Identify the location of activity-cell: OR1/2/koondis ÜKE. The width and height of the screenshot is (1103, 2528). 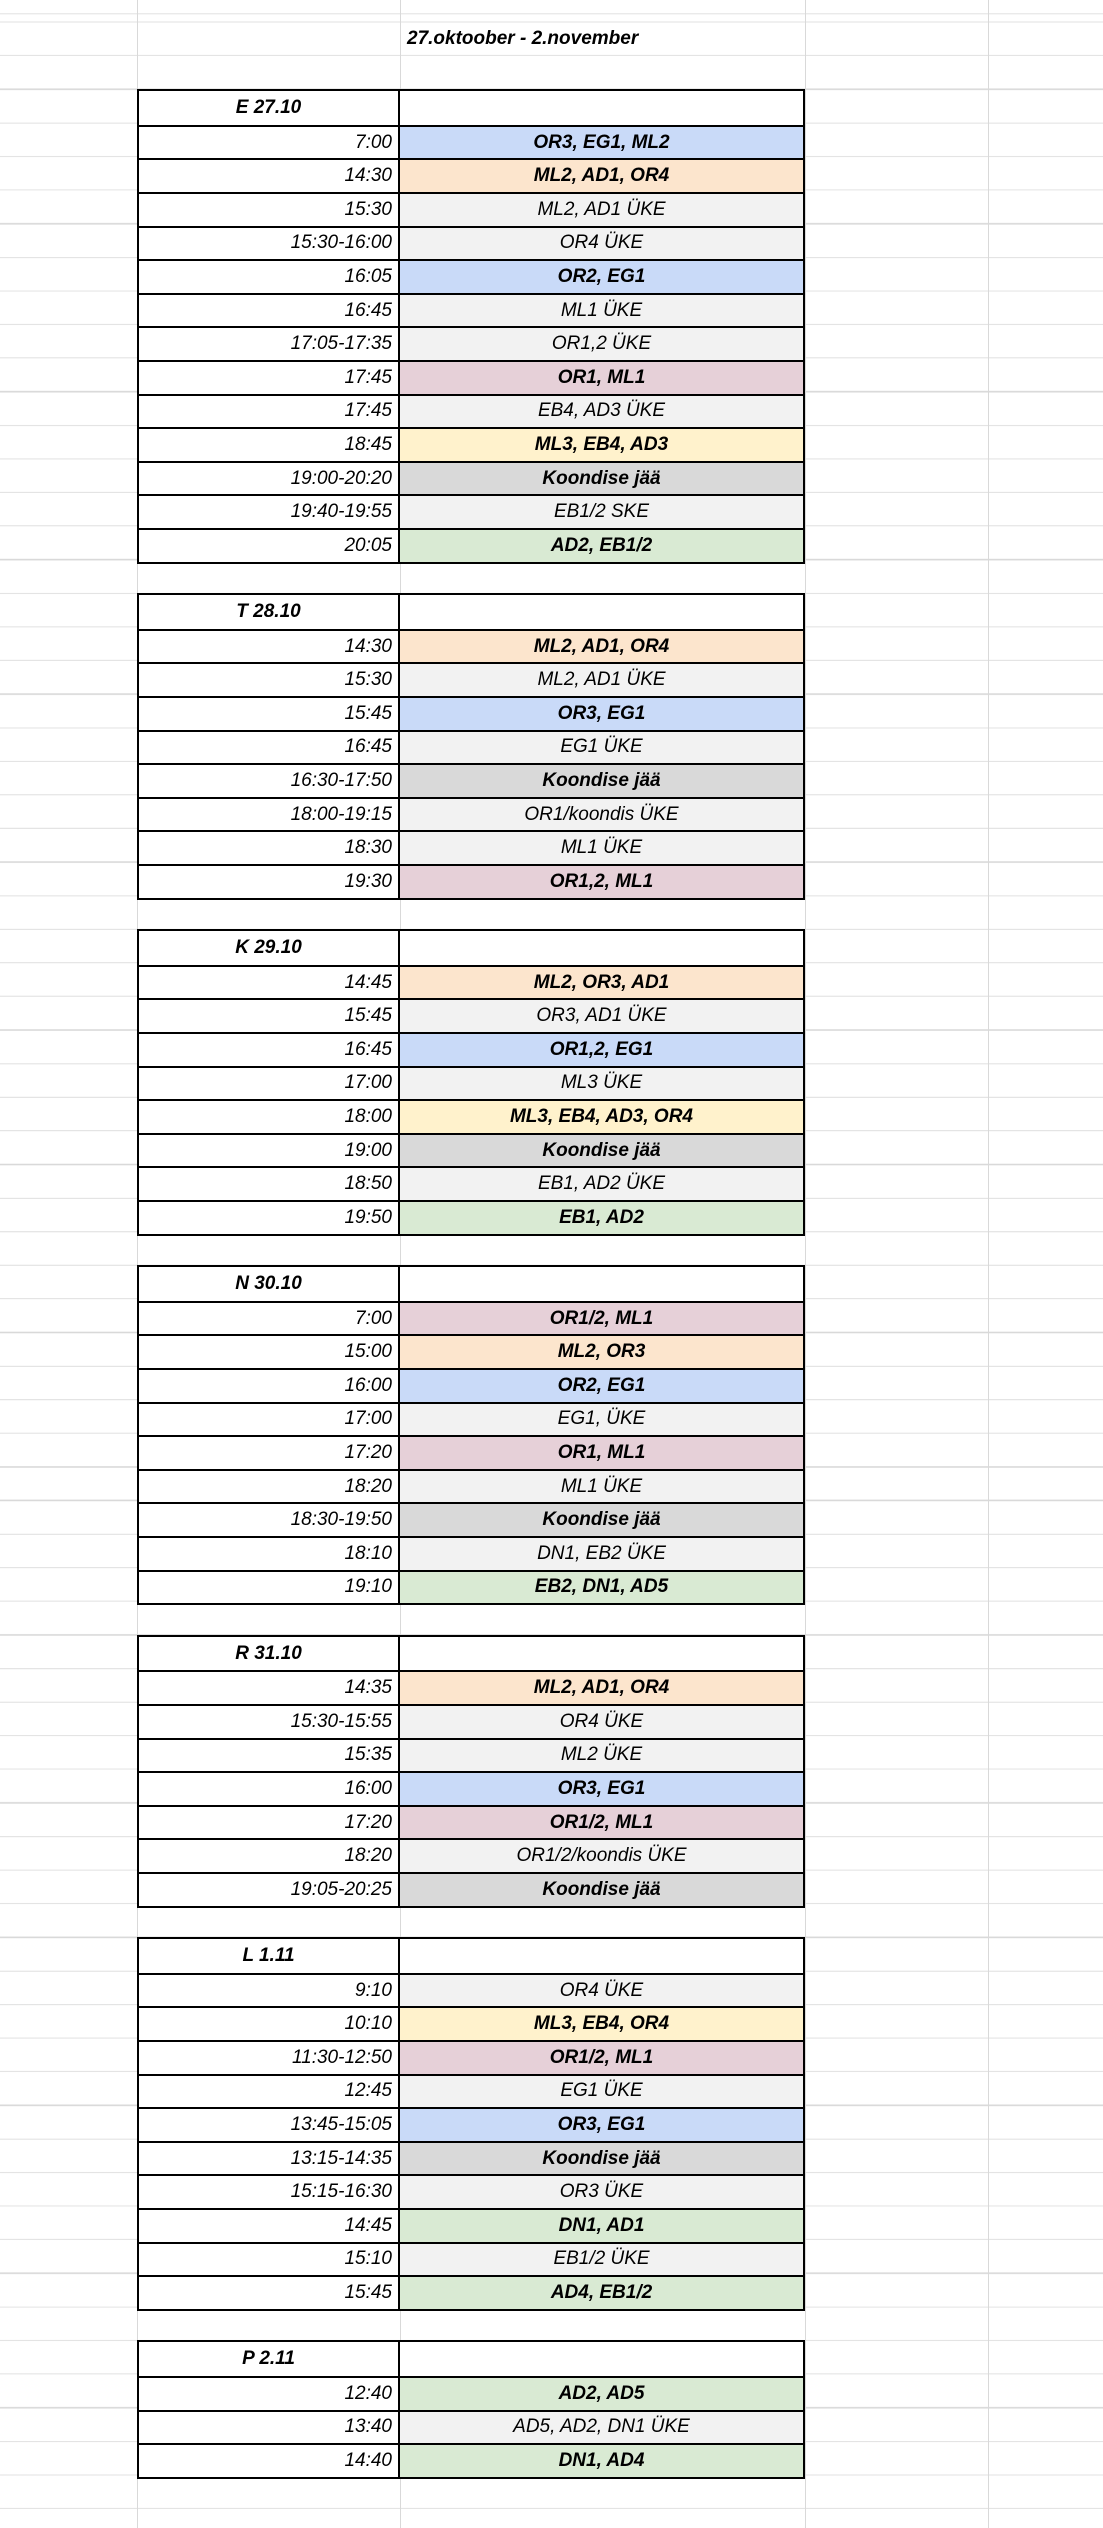
(601, 1856).